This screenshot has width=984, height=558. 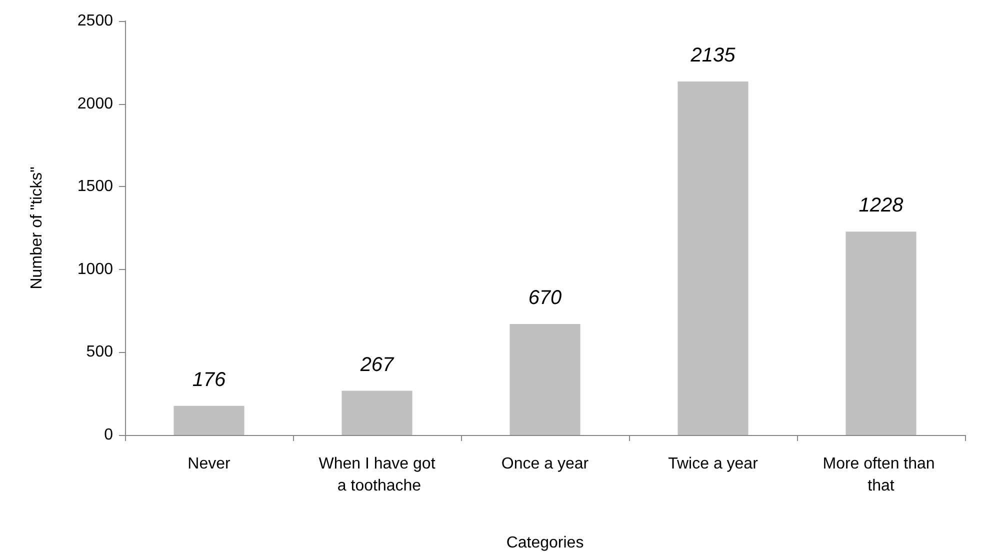 I want to click on x-tick-label: When I have got a toothache, so click(x=377, y=475).